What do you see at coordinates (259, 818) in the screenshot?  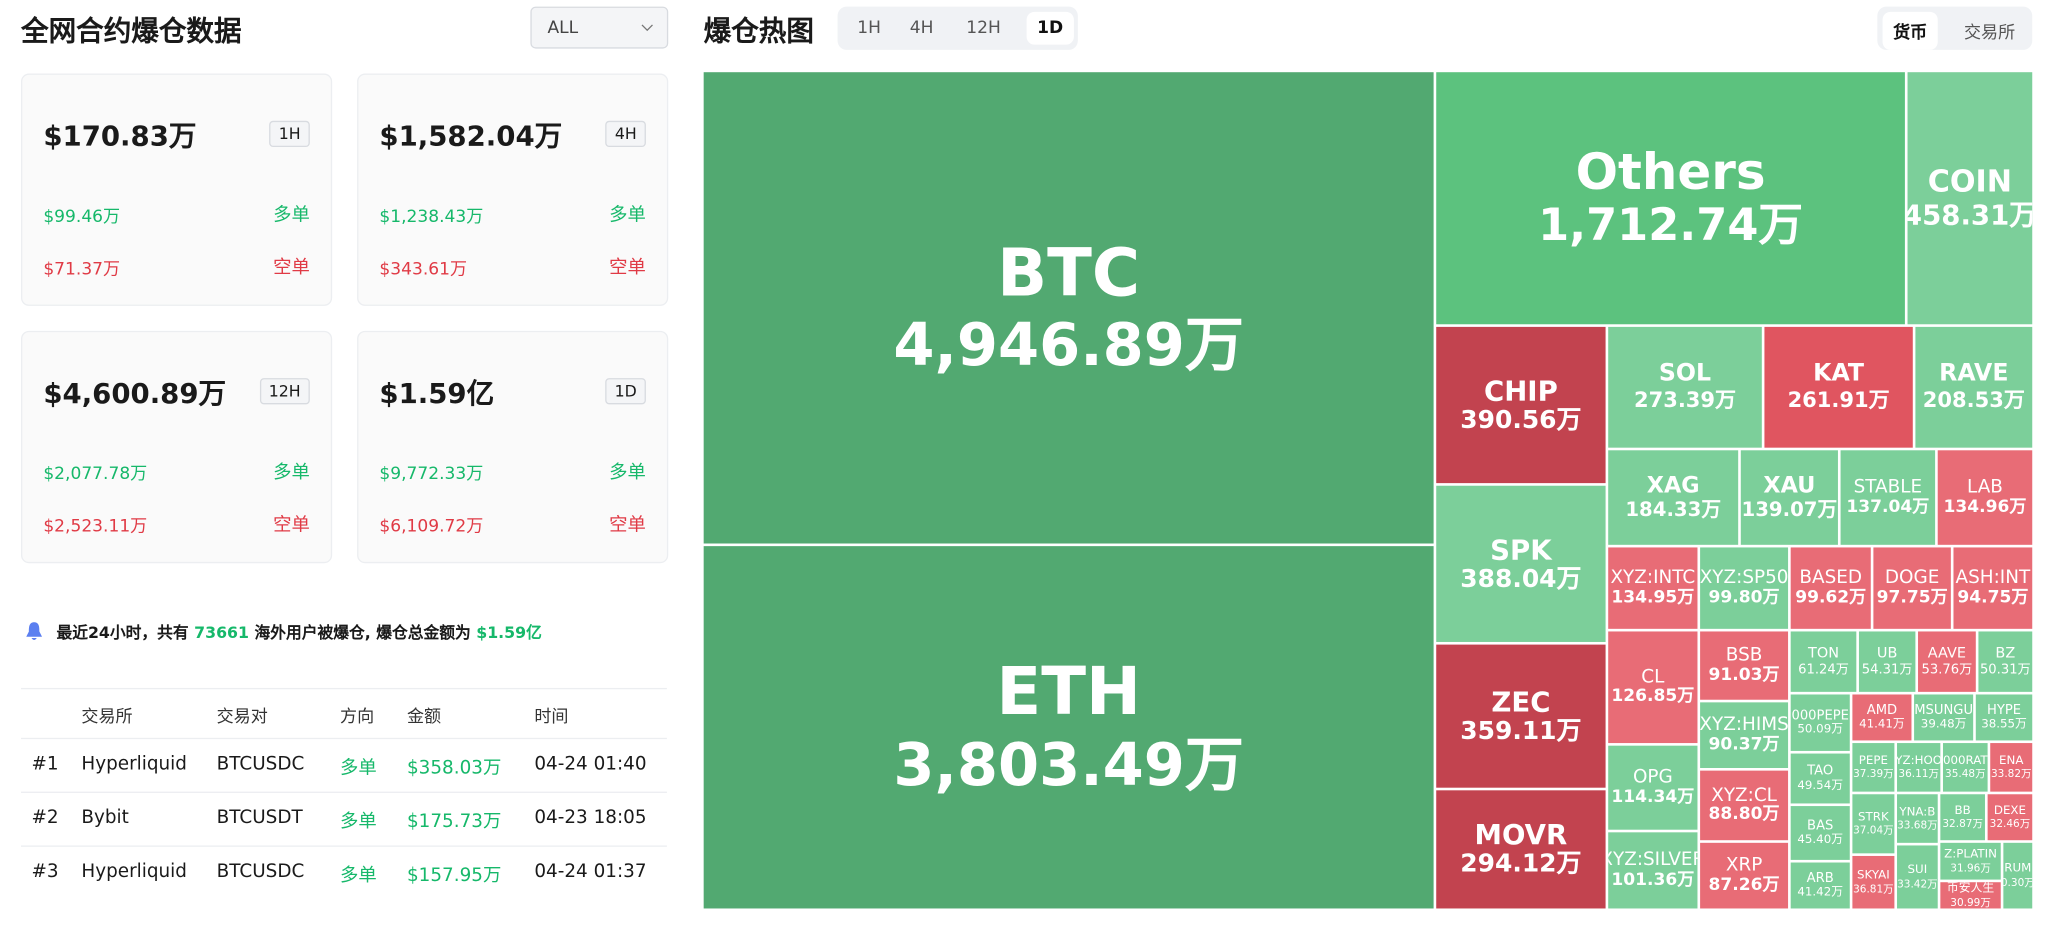 I see `table-cell: BTCUSDT` at bounding box center [259, 818].